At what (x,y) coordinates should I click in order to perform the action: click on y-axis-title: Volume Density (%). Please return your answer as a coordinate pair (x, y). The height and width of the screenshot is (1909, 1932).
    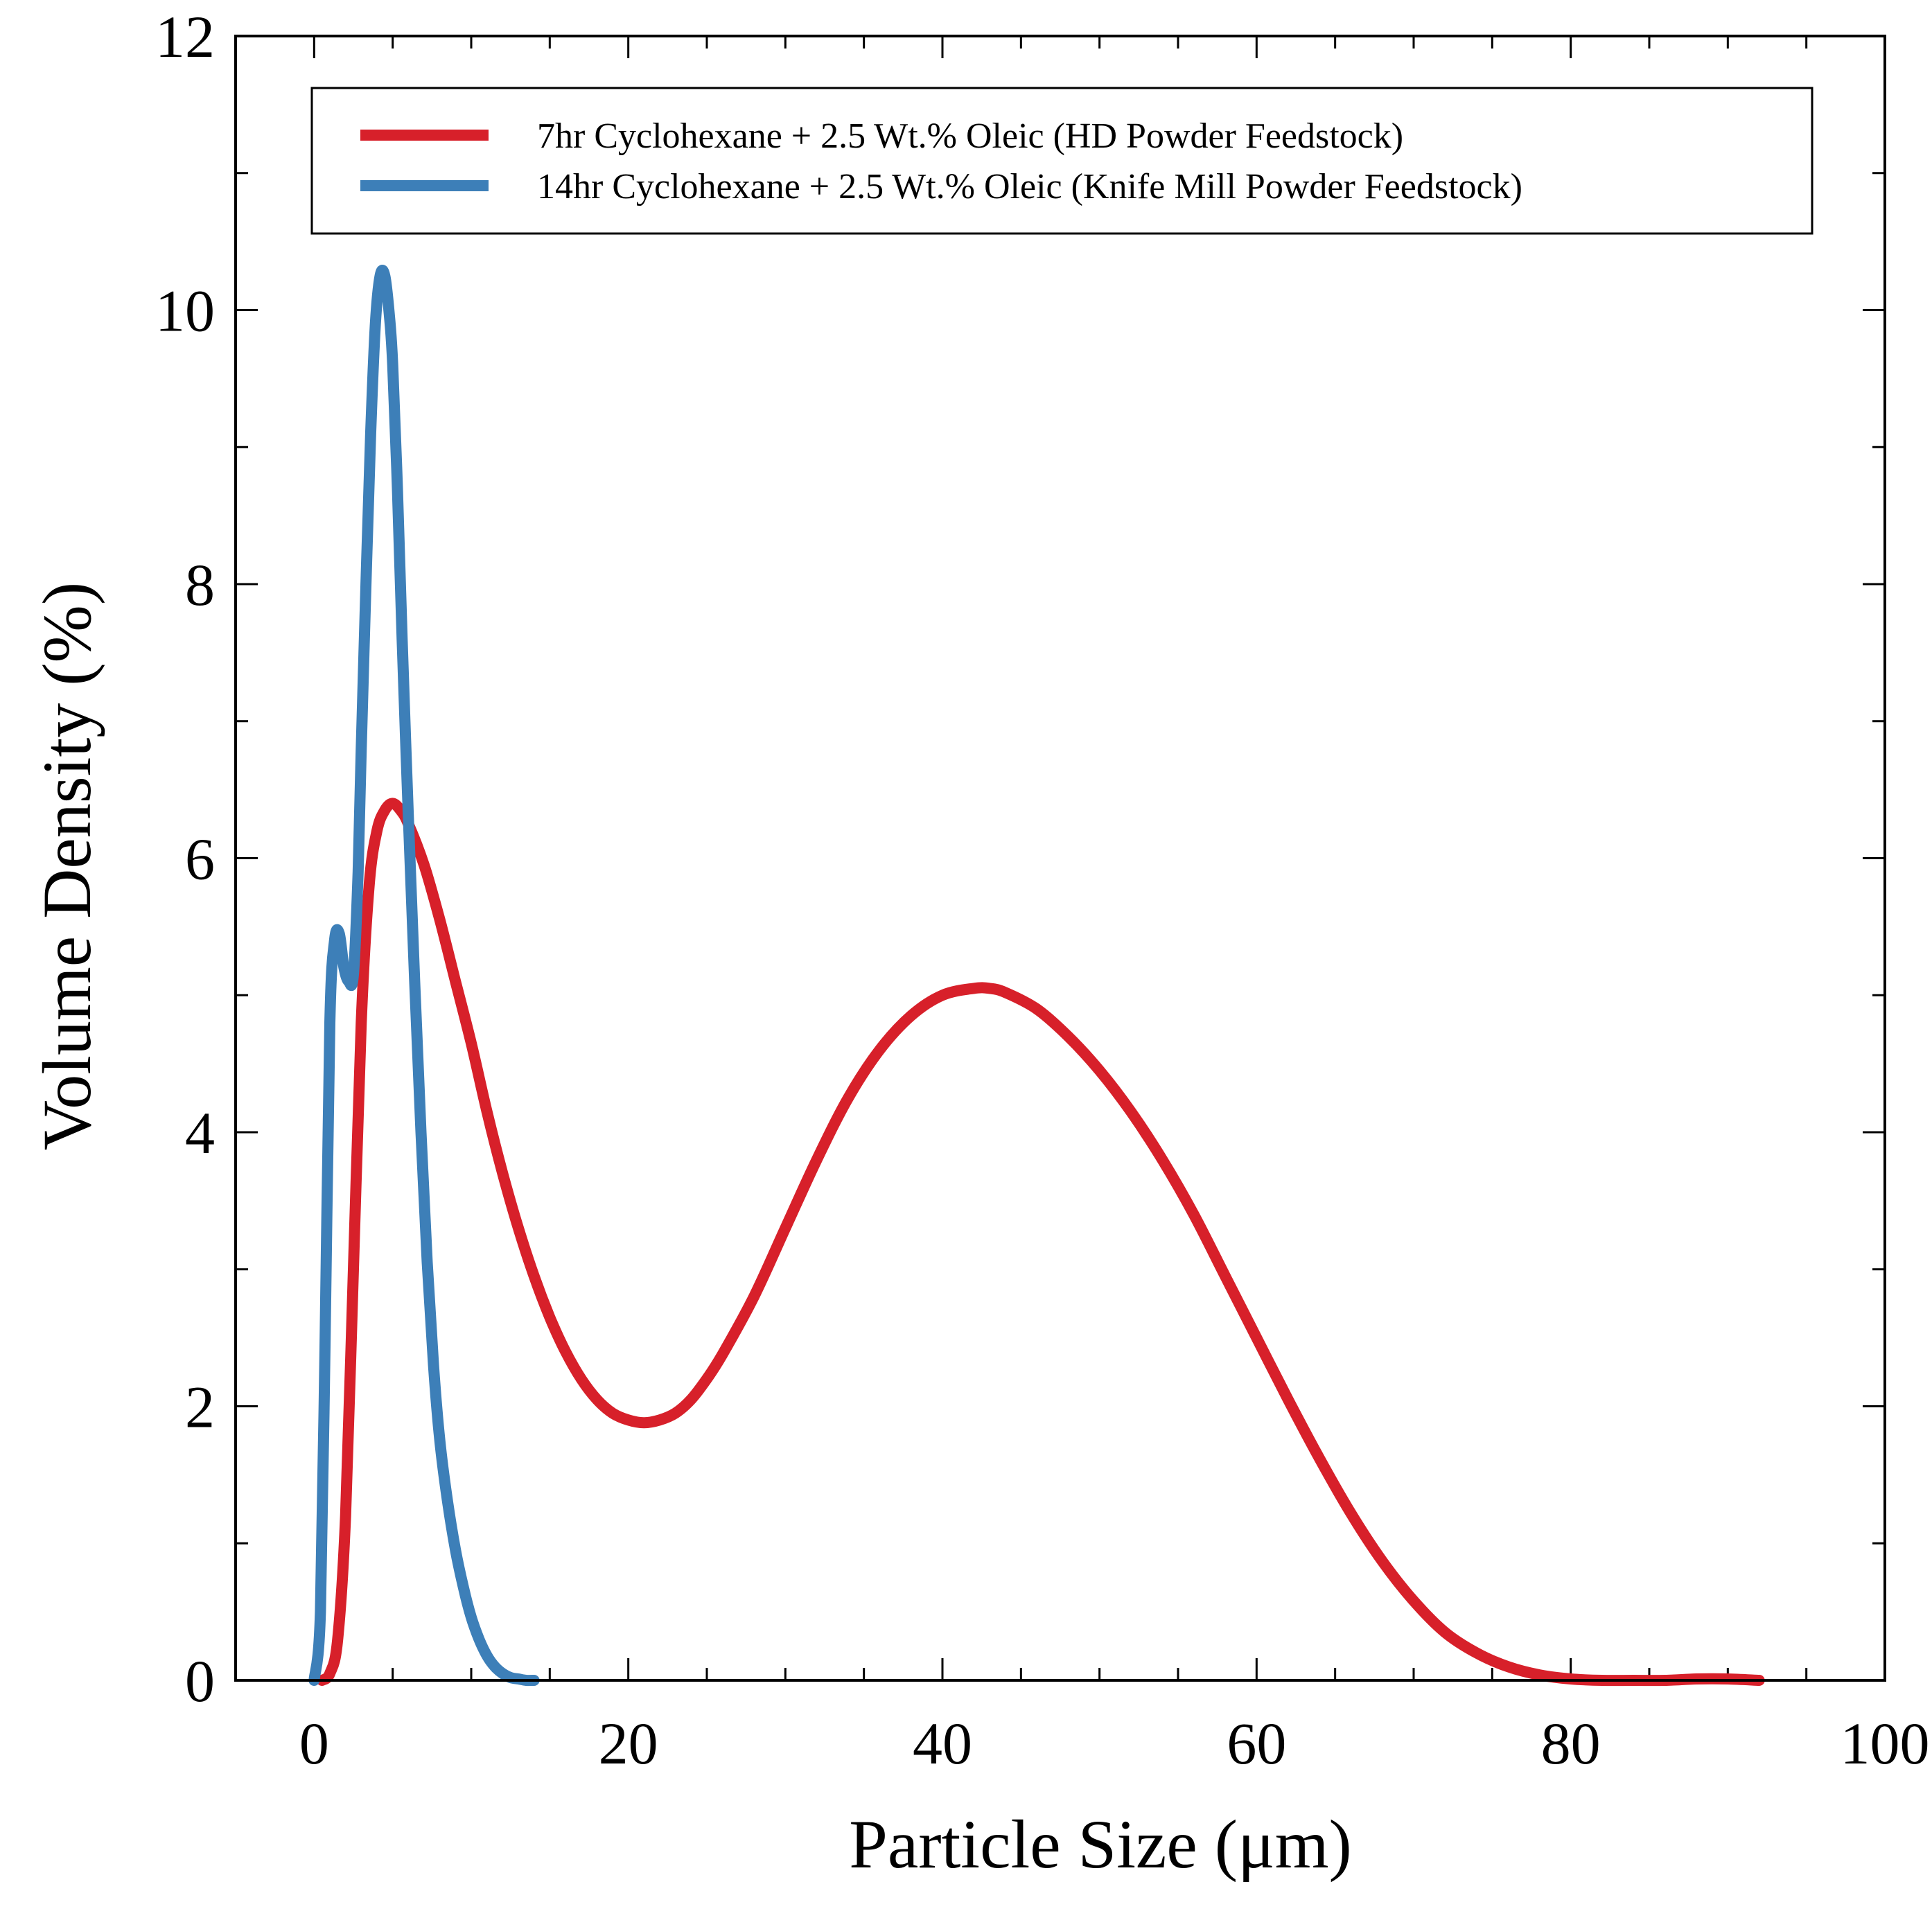
    Looking at the image, I should click on (66, 866).